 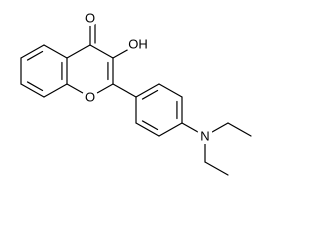 I want to click on atom-label: N, so click(x=204, y=136).